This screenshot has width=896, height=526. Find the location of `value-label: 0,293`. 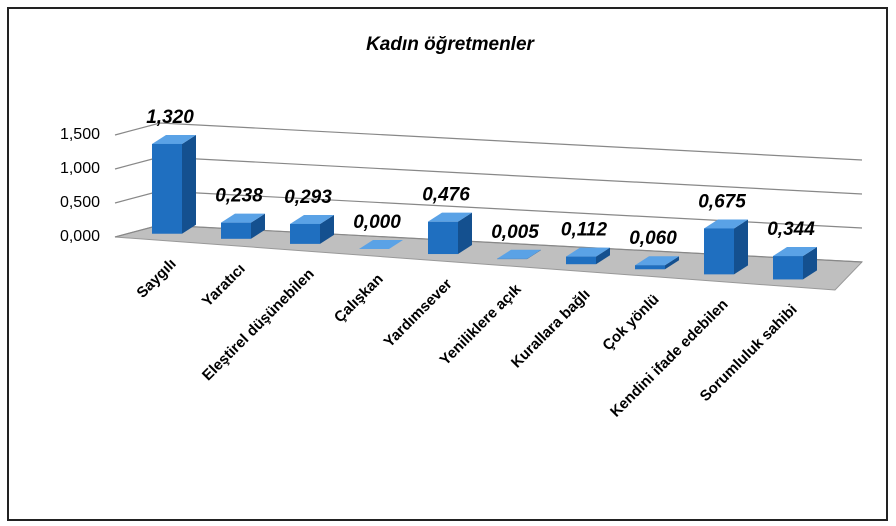

value-label: 0,293 is located at coordinates (308, 197).